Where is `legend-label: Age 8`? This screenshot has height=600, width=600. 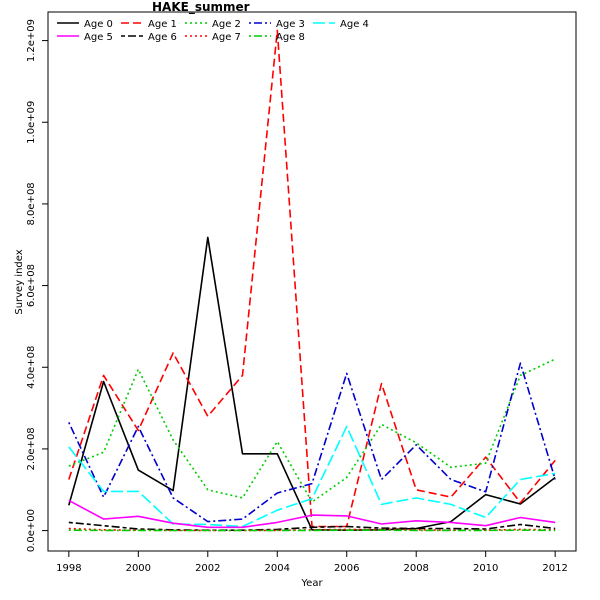 legend-label: Age 8 is located at coordinates (290, 37).